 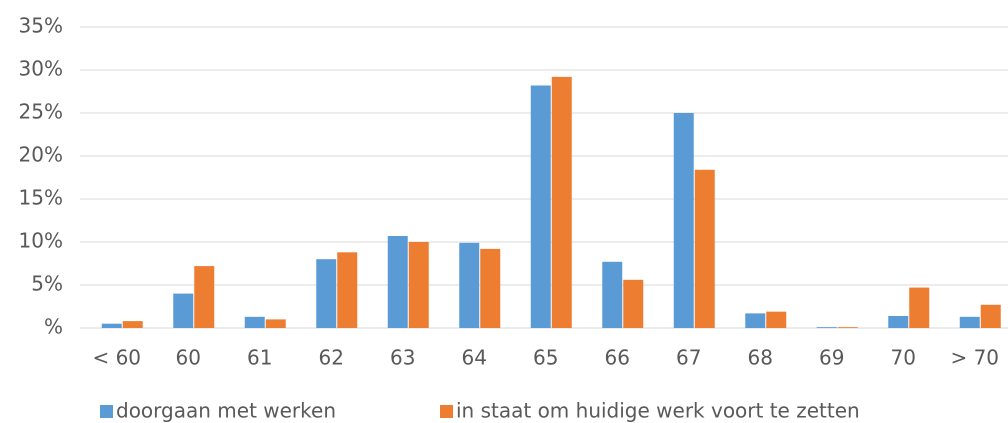 I want to click on x-tick-label: 69, so click(x=831, y=358).